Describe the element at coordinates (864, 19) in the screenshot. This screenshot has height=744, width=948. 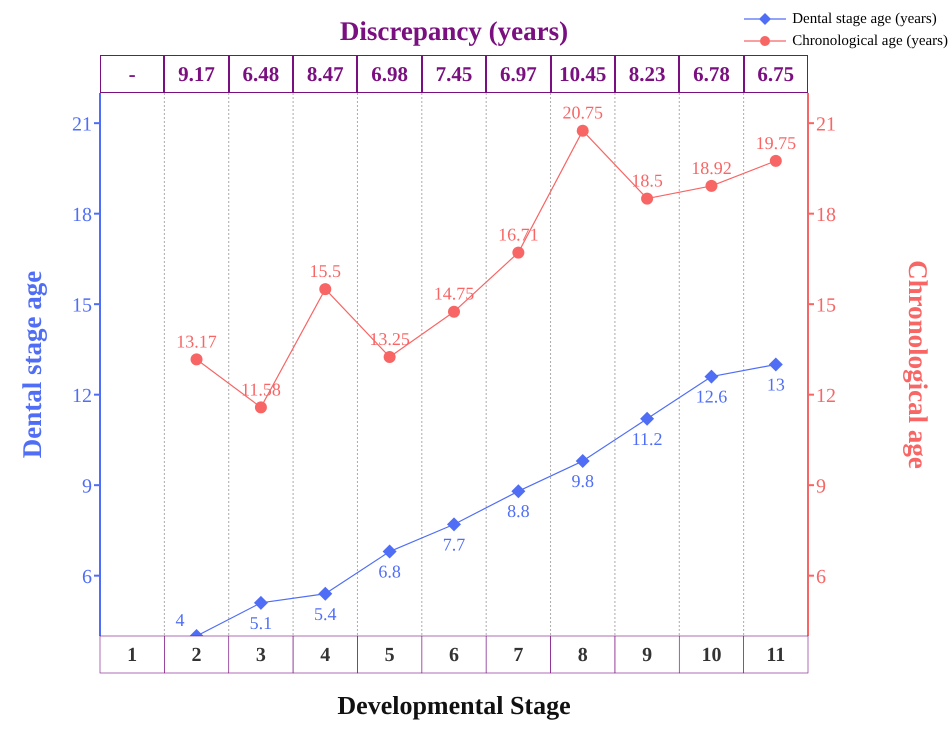
I see `legend-label: Dental stage age (years)` at that location.